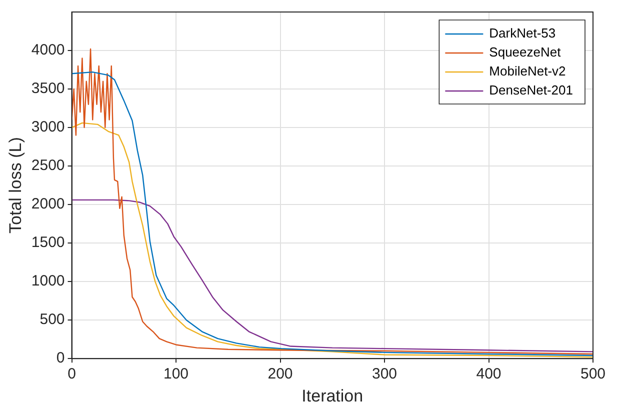 This screenshot has width=621, height=409. I want to click on y-tick-label: 0, so click(60, 358).